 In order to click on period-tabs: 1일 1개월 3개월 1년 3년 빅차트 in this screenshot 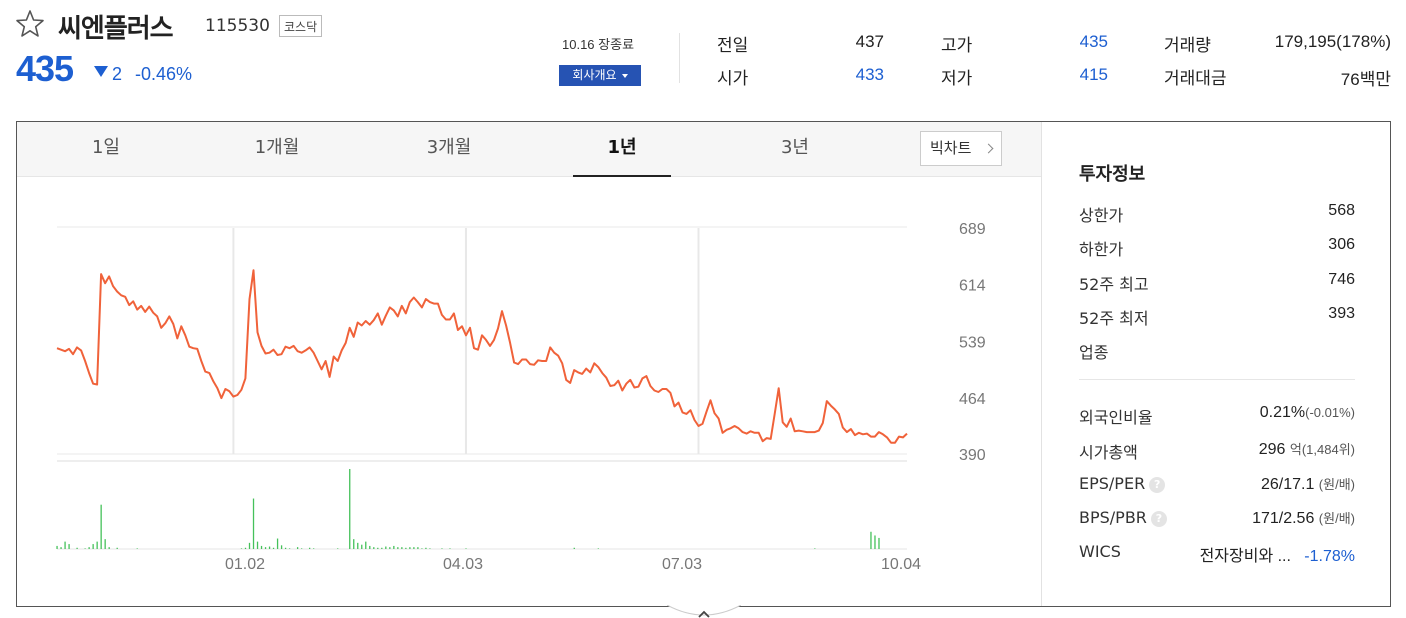, I will do `click(529, 149)`.